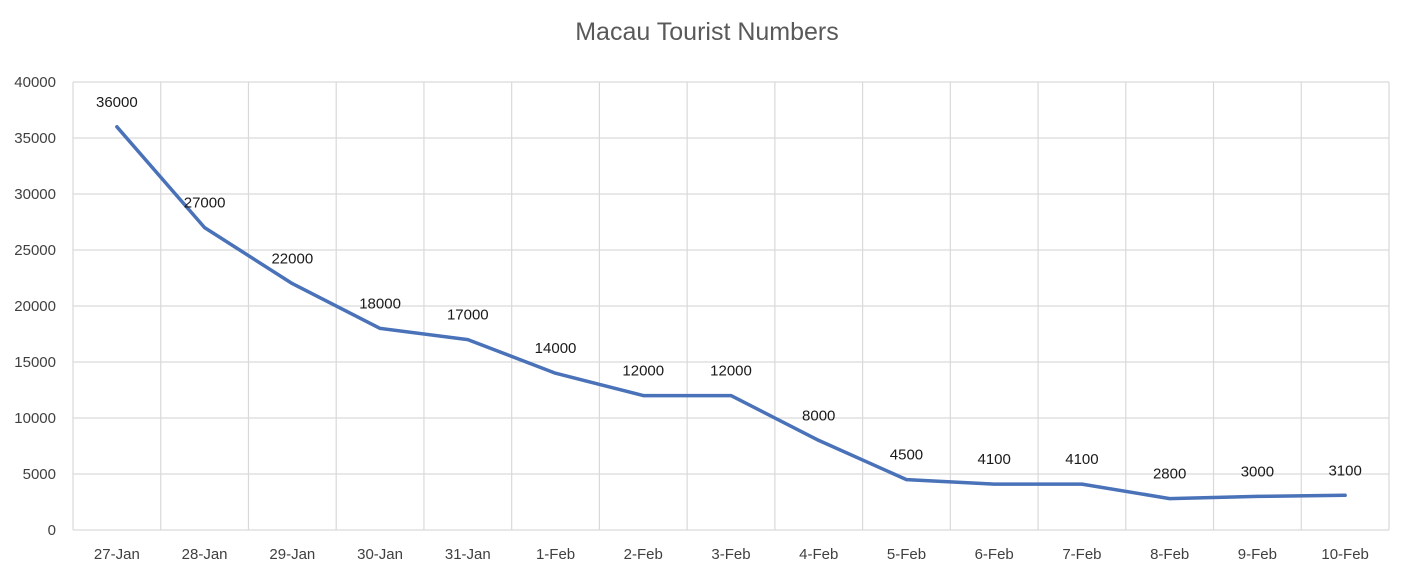 The width and height of the screenshot is (1414, 570). What do you see at coordinates (35, 418) in the screenshot?
I see `y-tick-label: 10000` at bounding box center [35, 418].